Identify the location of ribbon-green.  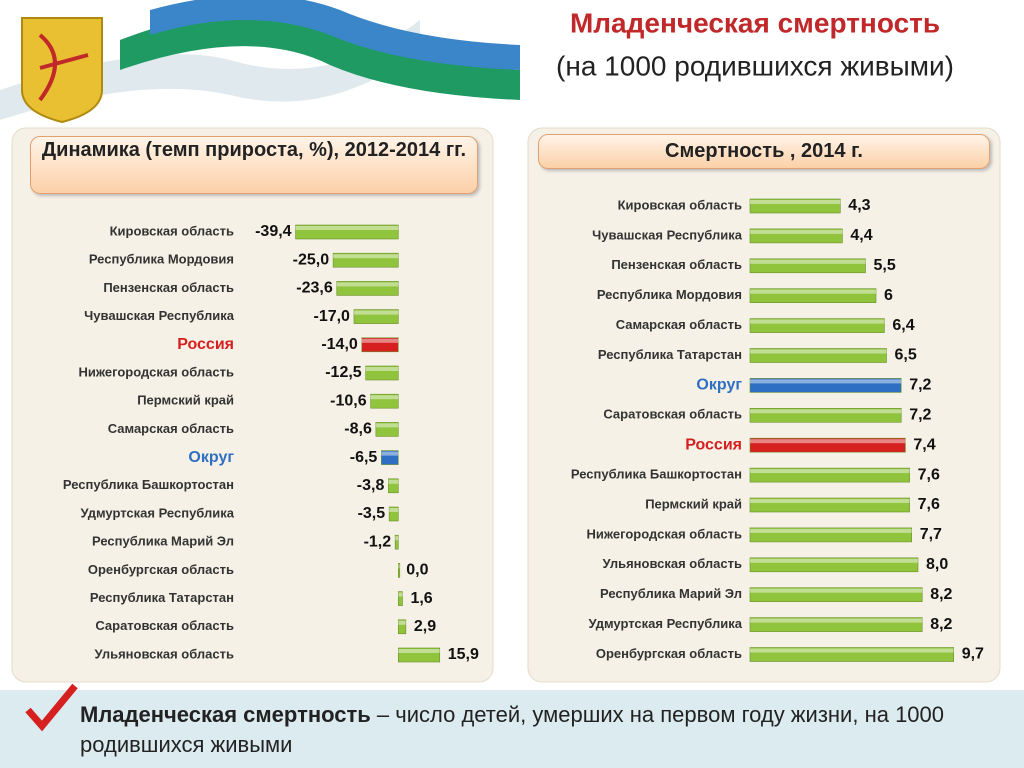
(320, 56).